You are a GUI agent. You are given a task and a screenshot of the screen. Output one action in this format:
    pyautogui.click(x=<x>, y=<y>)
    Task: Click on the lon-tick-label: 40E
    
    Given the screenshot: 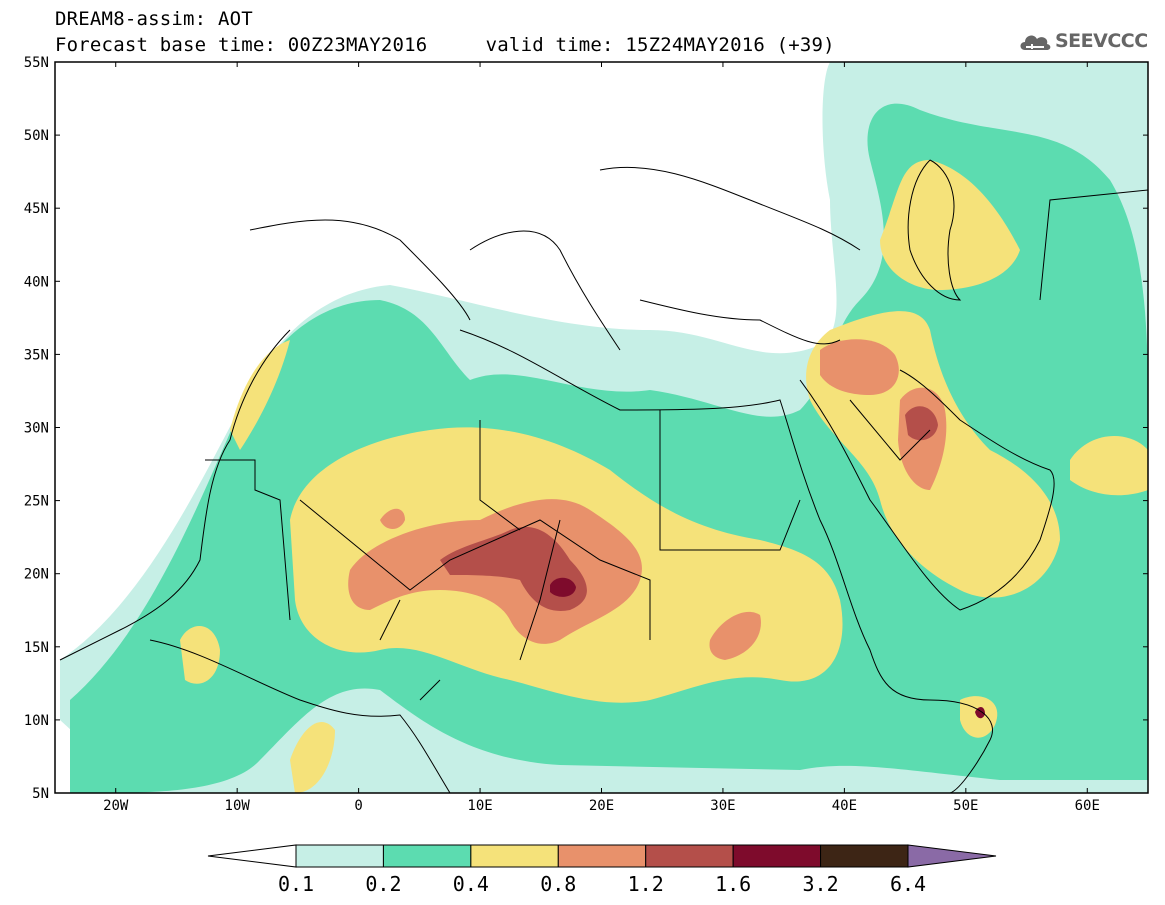 What is the action you would take?
    pyautogui.click(x=844, y=806)
    